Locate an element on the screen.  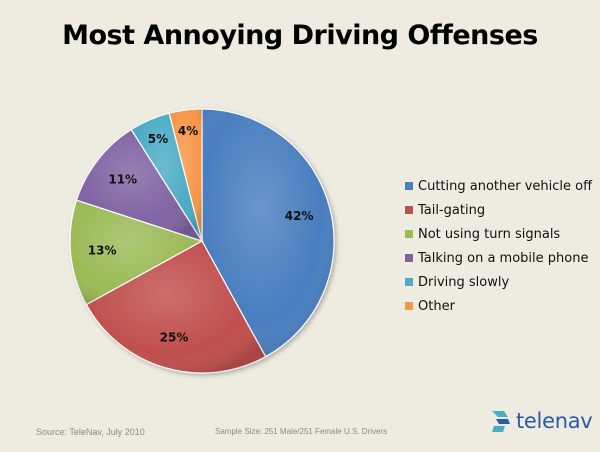
legend-item-other: Other is located at coordinates (498, 306).